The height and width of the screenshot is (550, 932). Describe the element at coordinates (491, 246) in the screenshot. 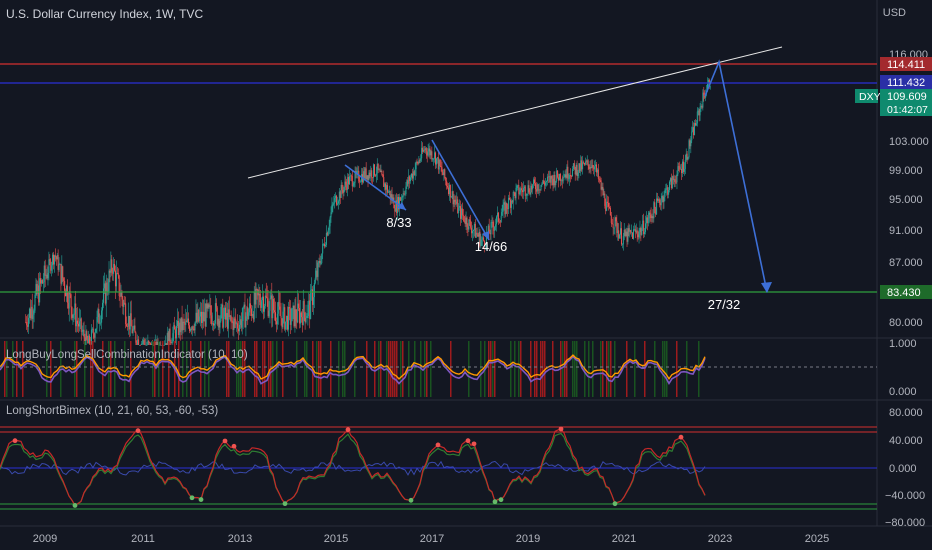

I see `annotation-14-66: 14/66` at that location.